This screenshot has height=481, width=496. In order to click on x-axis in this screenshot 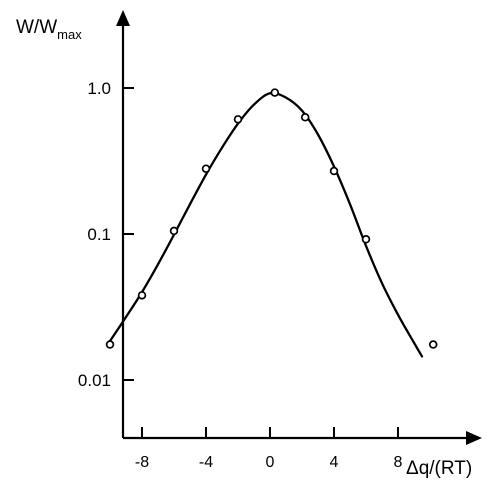, I will do `click(302, 438)`.